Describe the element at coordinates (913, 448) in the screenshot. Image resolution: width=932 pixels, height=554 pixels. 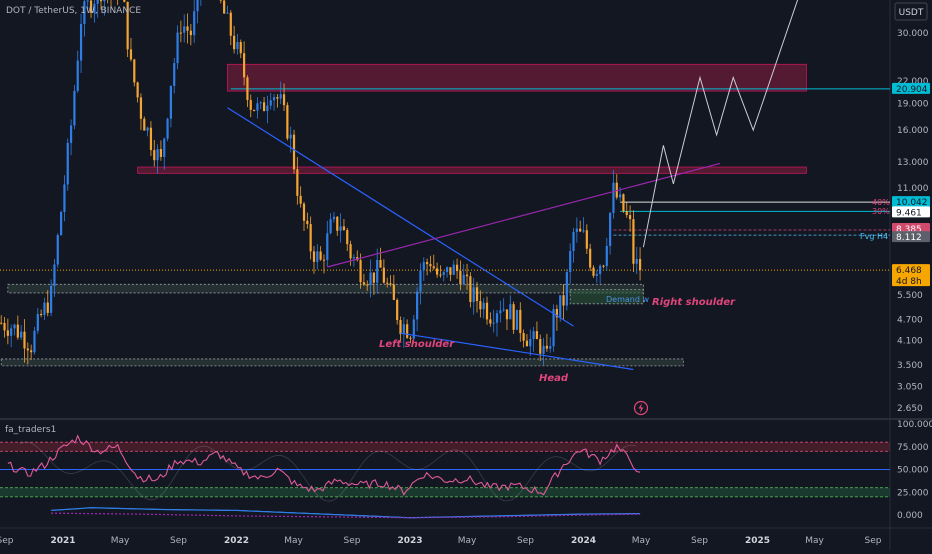
I see `indicator-tick-label: 75.000` at that location.